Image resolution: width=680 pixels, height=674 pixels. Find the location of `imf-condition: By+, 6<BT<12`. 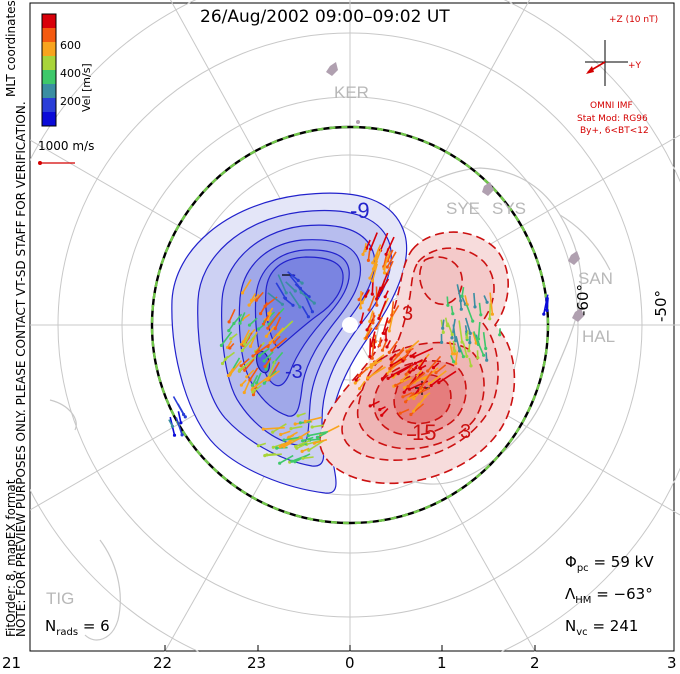

imf-condition: By+, 6<BT<12 is located at coordinates (614, 131).